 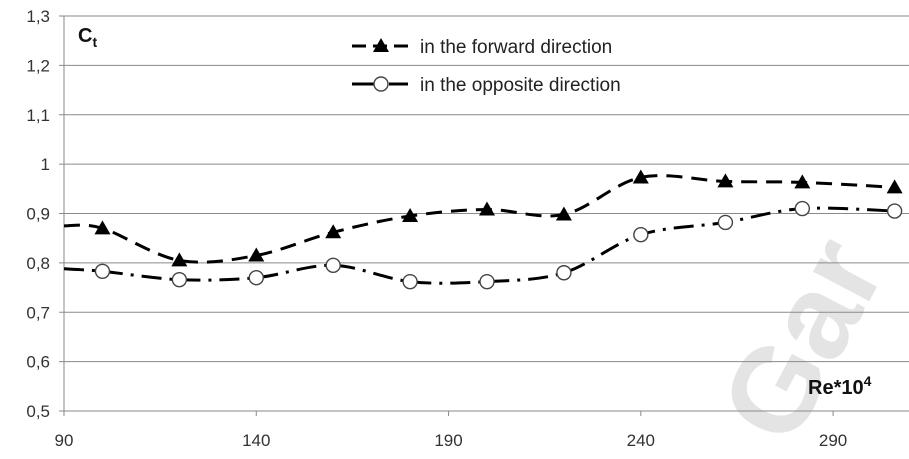 What do you see at coordinates (381, 45) in the screenshot?
I see `legend-triangle-icon` at bounding box center [381, 45].